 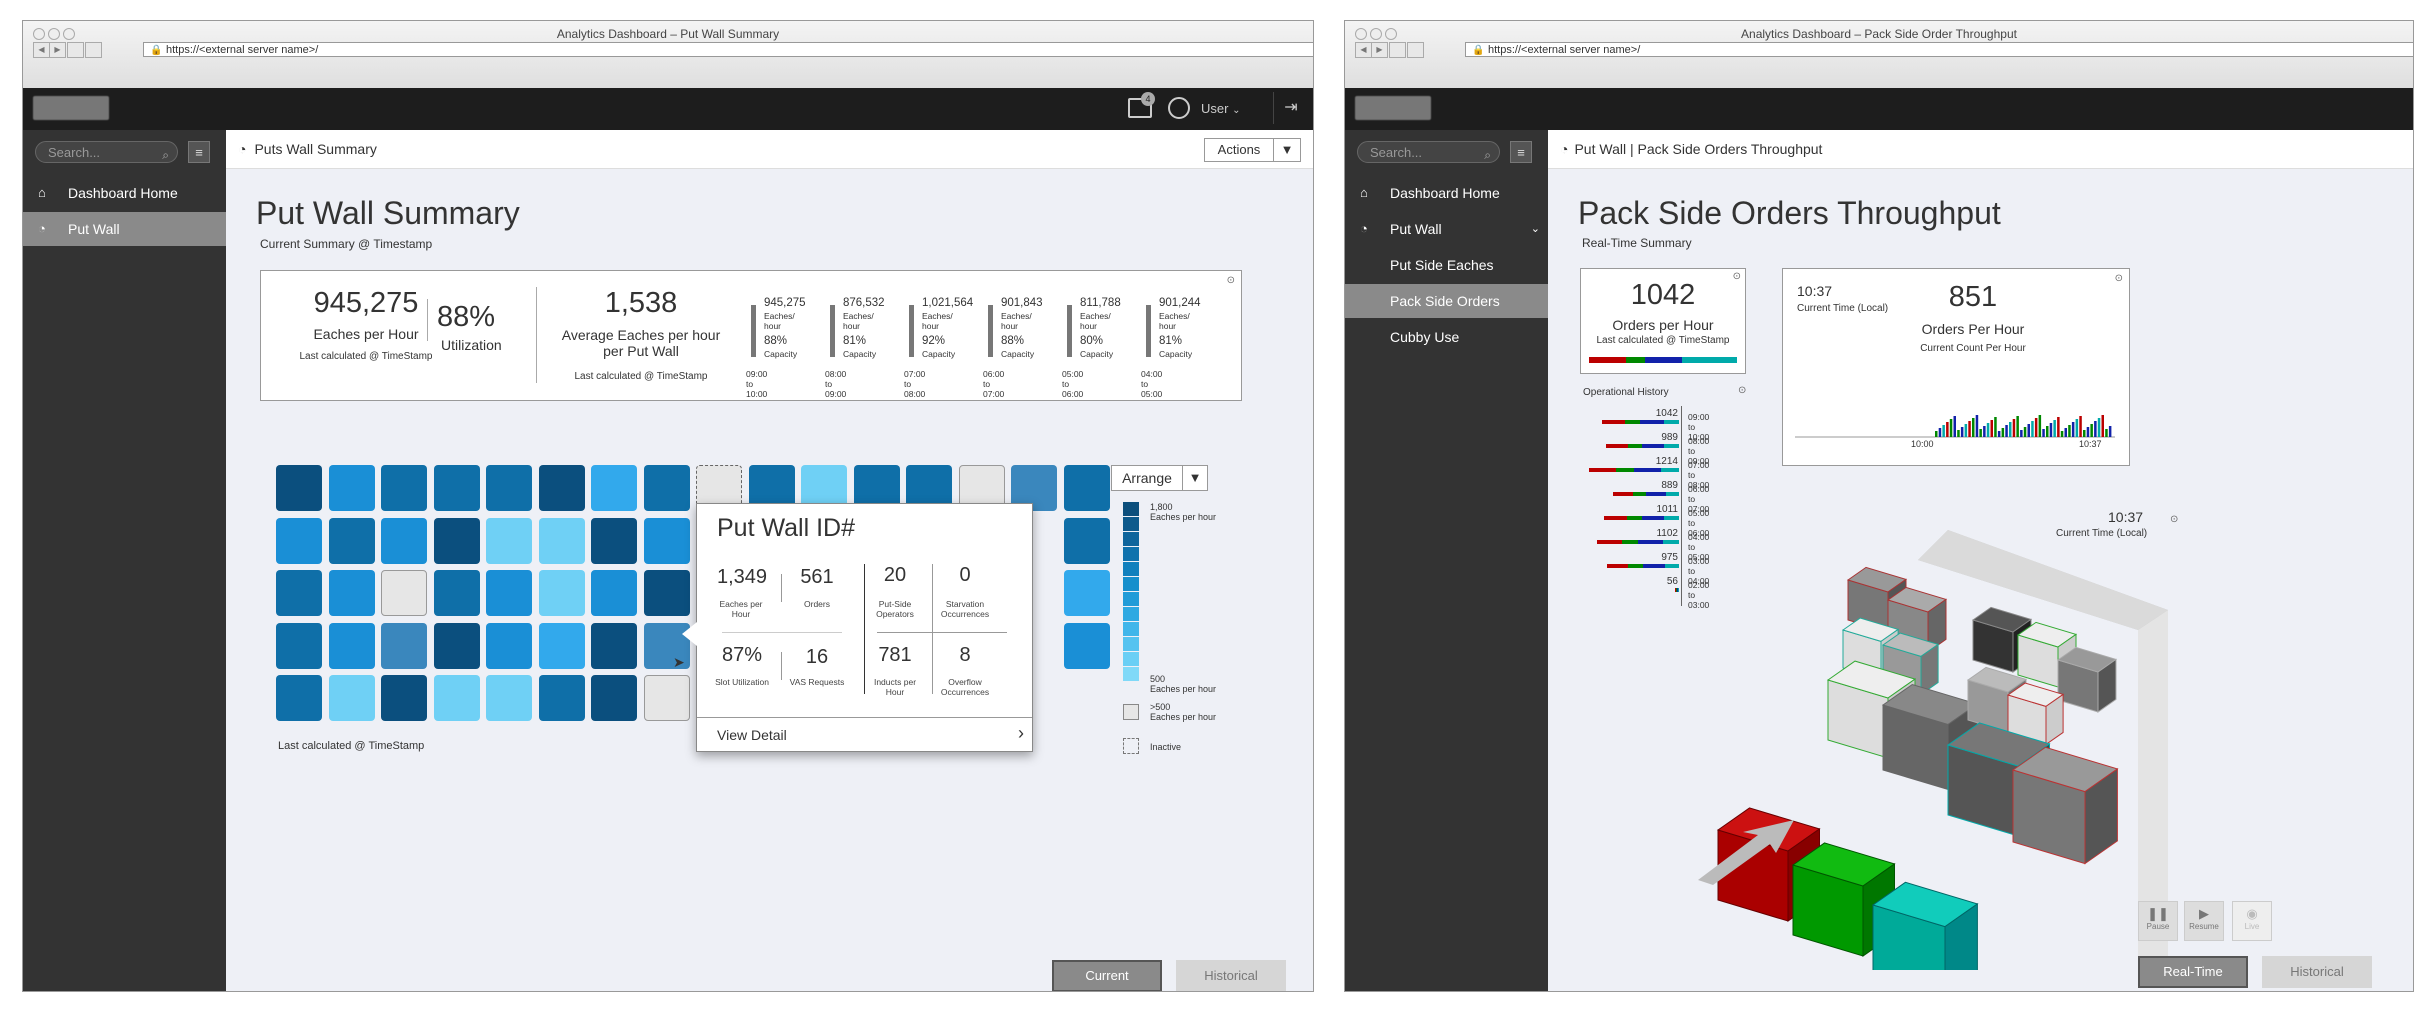 I want to click on resume-button: ▶ Resume, so click(x=2204, y=921).